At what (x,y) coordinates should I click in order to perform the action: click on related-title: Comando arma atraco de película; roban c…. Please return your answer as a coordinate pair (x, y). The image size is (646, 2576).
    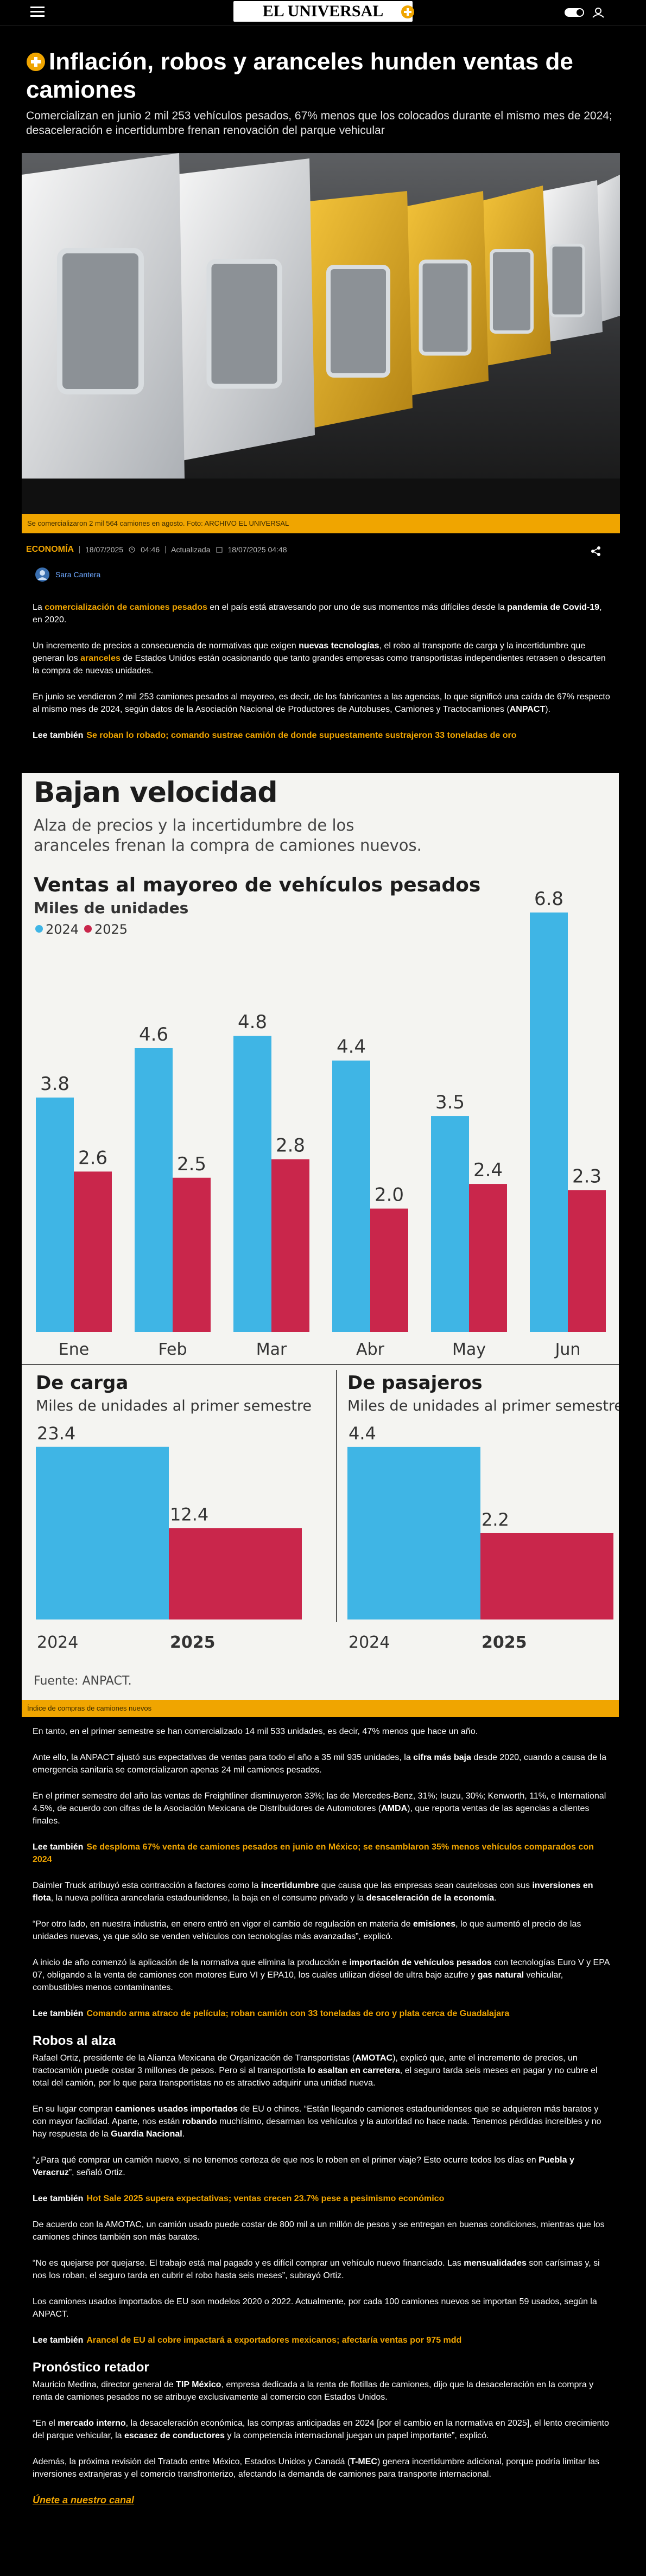
    Looking at the image, I should click on (298, 2013).